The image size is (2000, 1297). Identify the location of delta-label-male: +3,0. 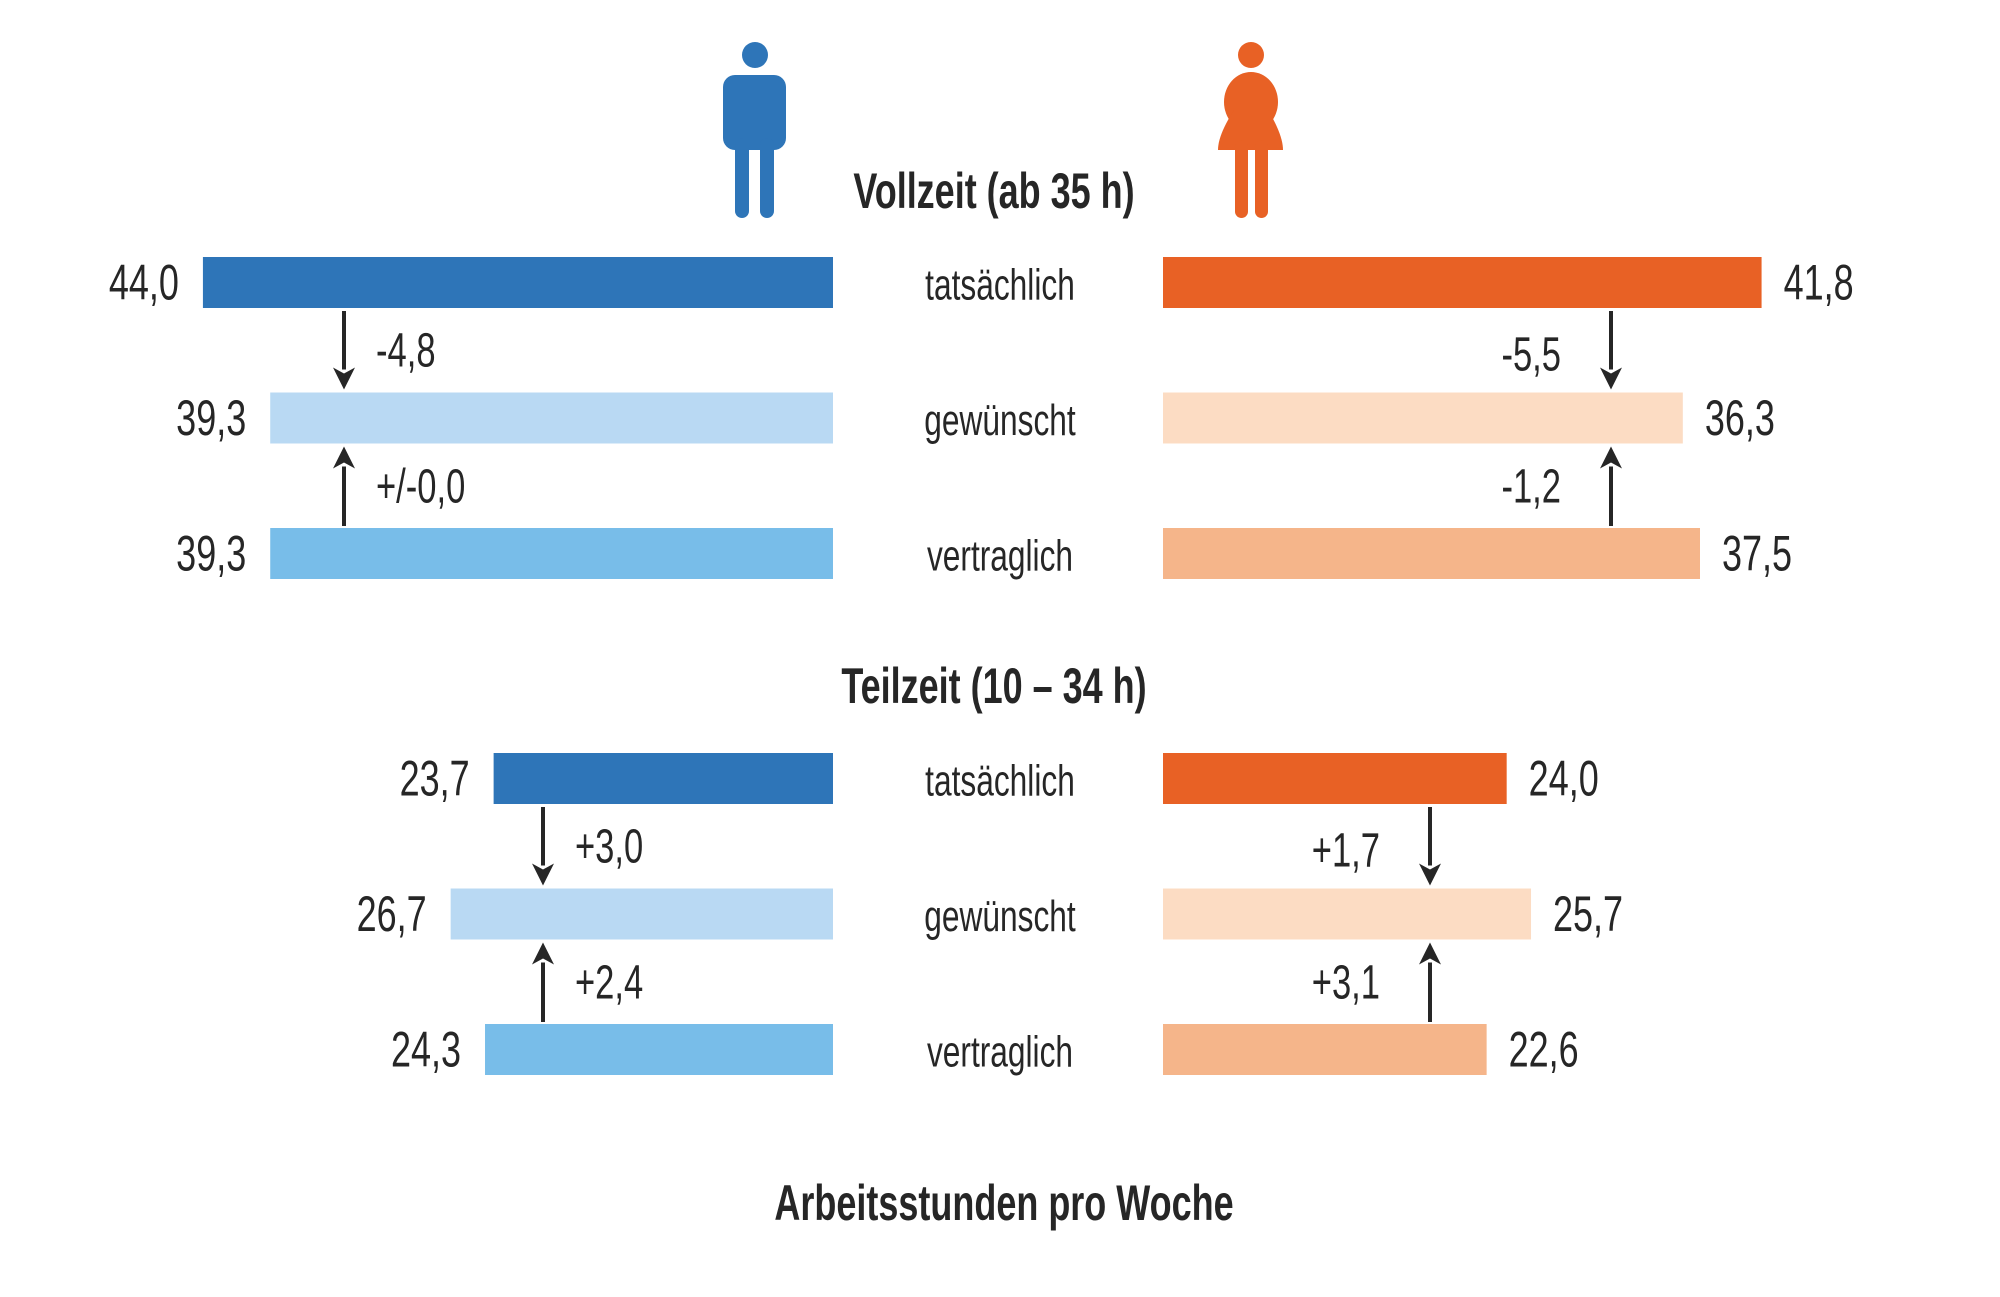
(609, 846).